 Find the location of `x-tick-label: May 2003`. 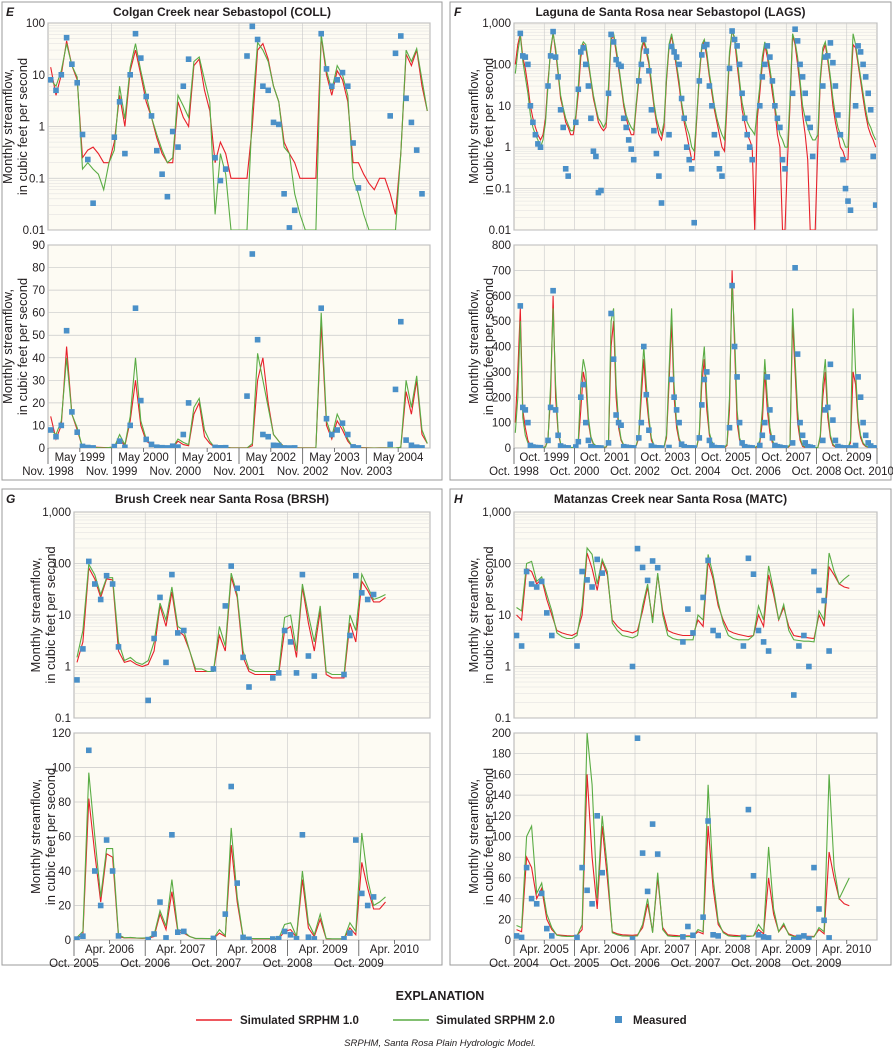

x-tick-label: May 2003 is located at coordinates (334, 458).